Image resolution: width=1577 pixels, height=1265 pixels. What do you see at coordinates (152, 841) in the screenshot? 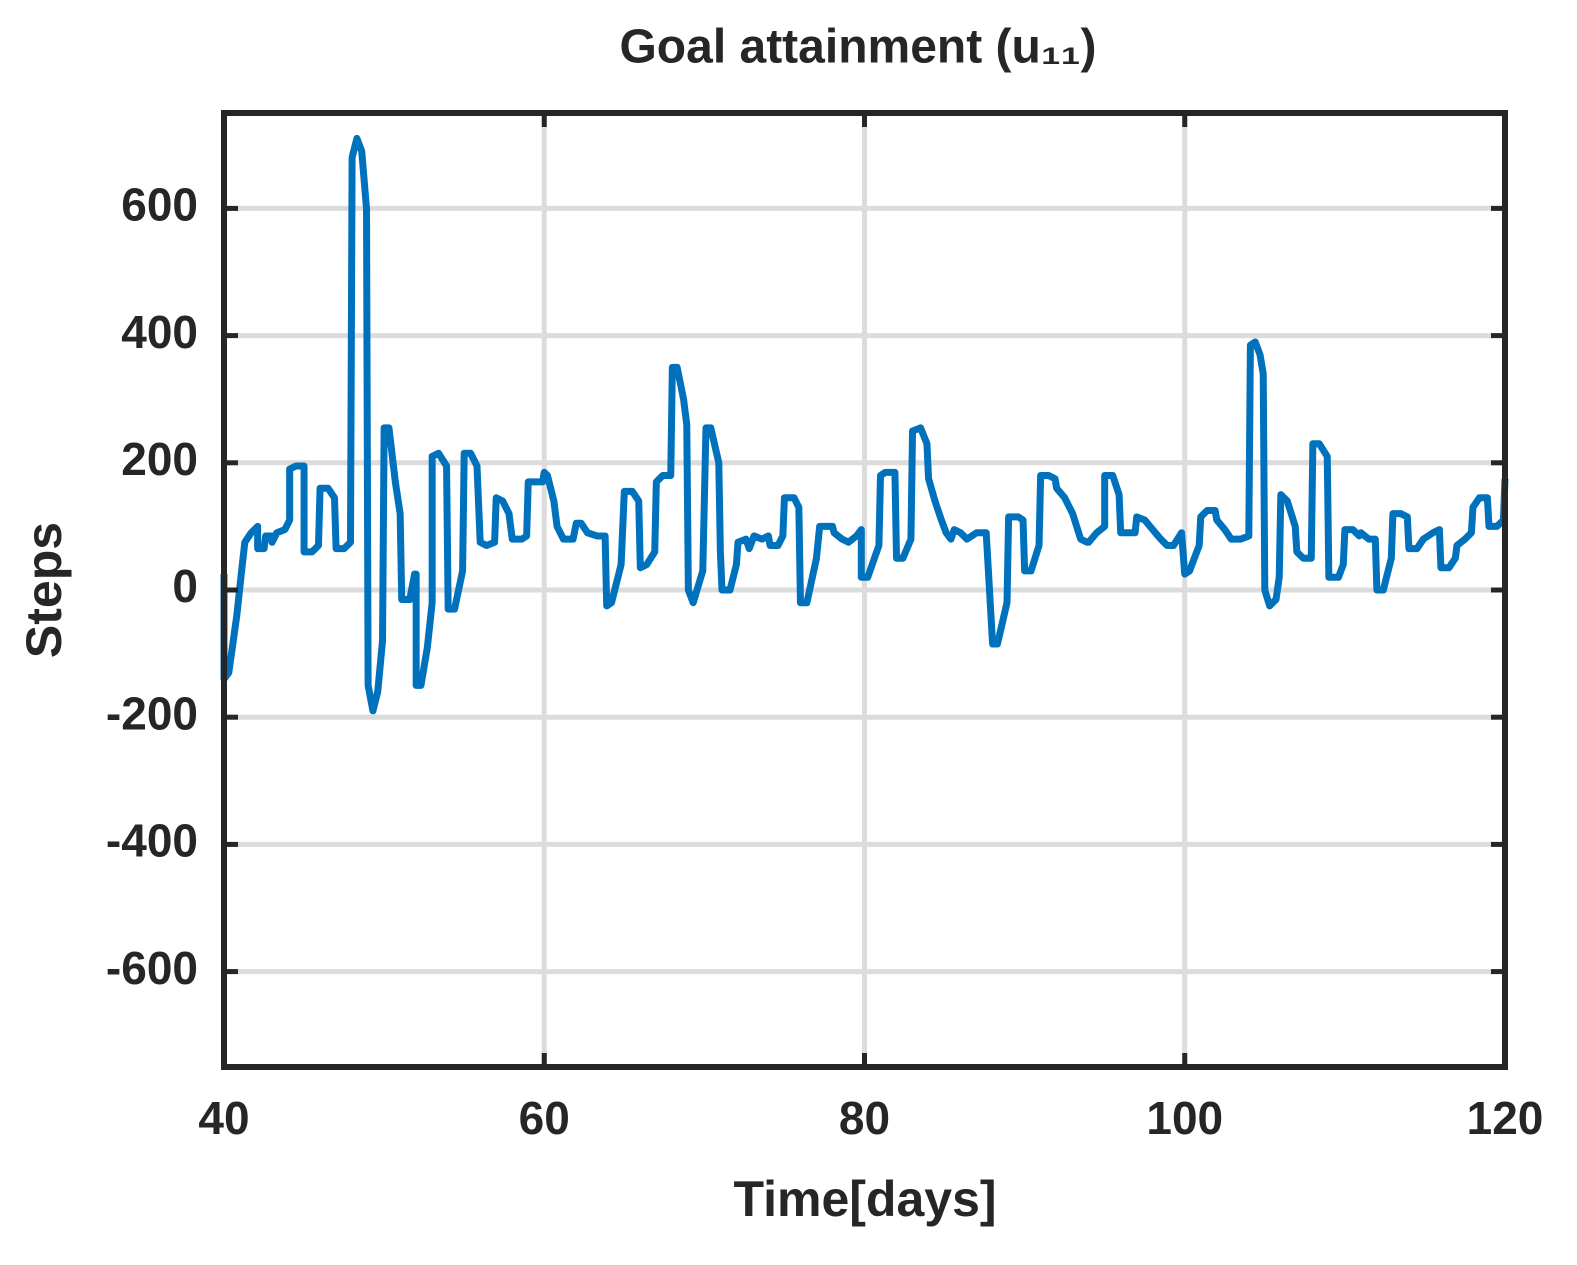
I see `y-tick-label: -400` at bounding box center [152, 841].